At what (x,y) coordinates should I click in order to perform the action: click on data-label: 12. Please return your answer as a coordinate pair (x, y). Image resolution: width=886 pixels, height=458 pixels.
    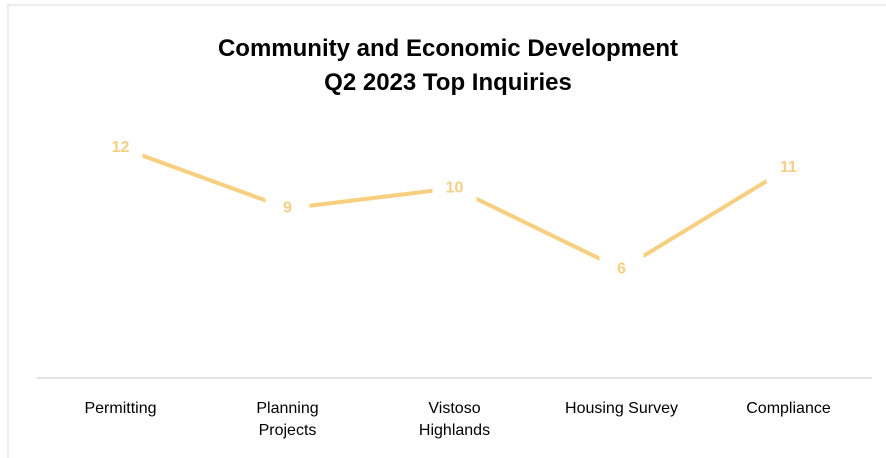
    Looking at the image, I should click on (121, 147).